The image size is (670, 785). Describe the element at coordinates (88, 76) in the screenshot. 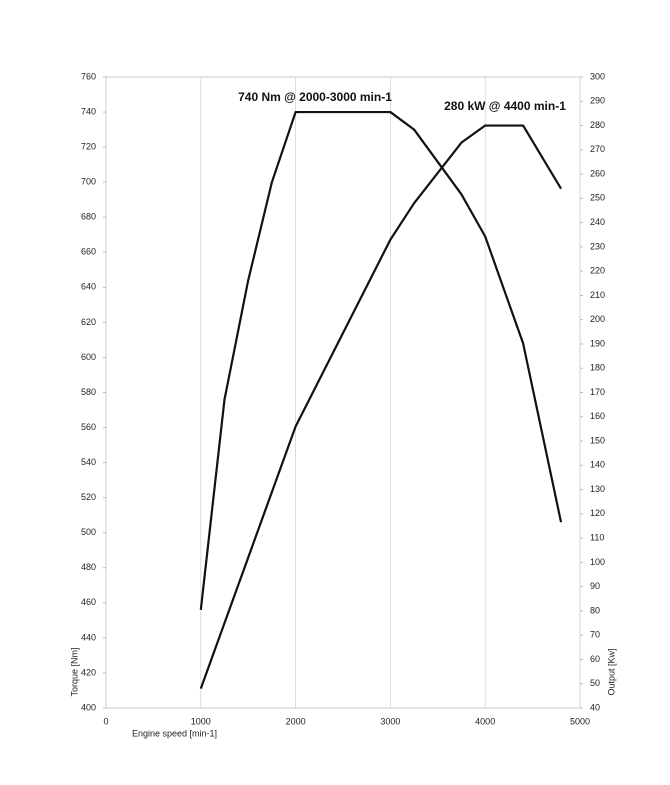

I see `y-tick-label: 760` at that location.